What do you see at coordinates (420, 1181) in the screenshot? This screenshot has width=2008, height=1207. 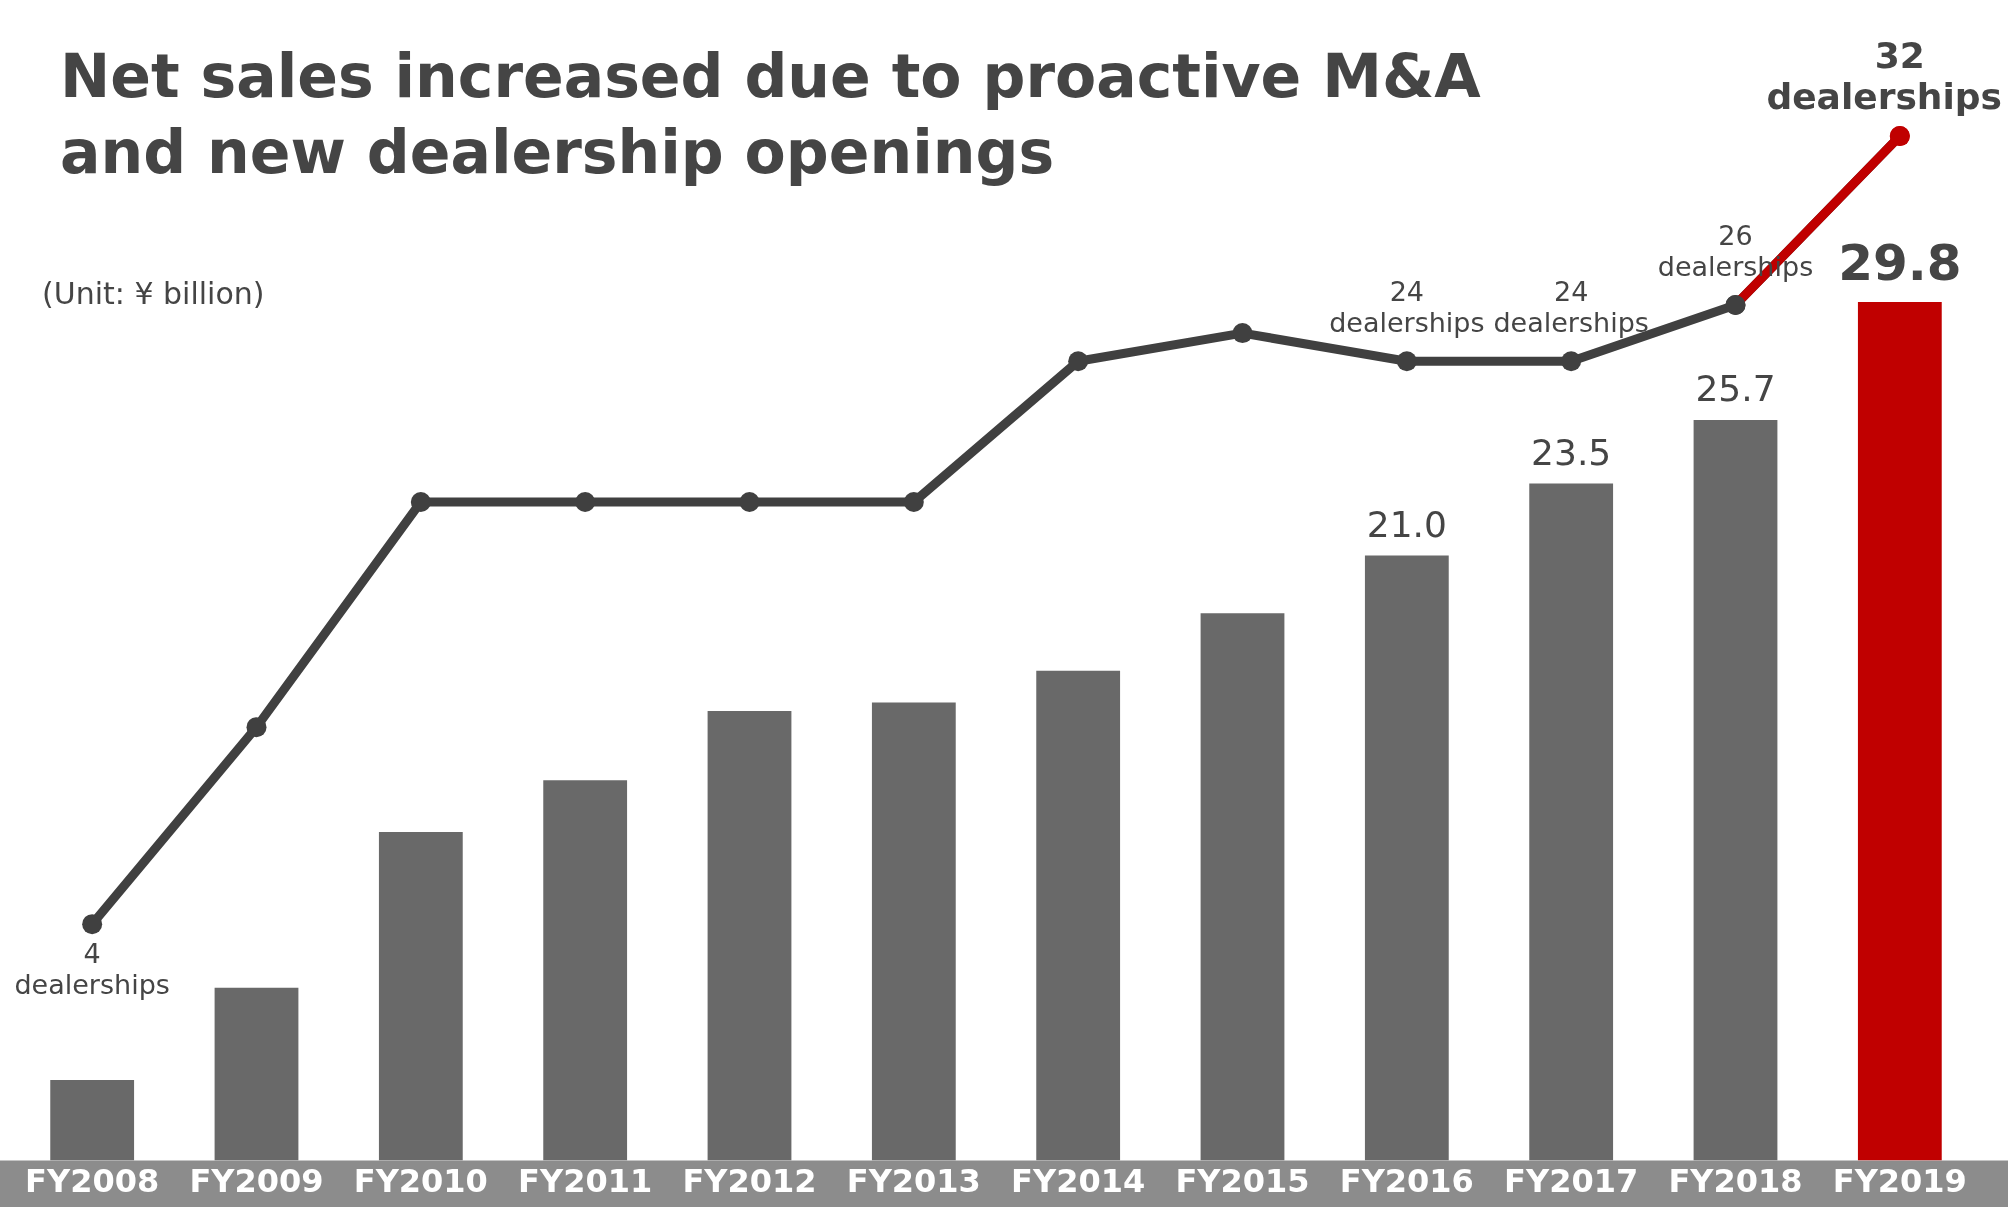 I see `x-tick-label: FY2010` at bounding box center [420, 1181].